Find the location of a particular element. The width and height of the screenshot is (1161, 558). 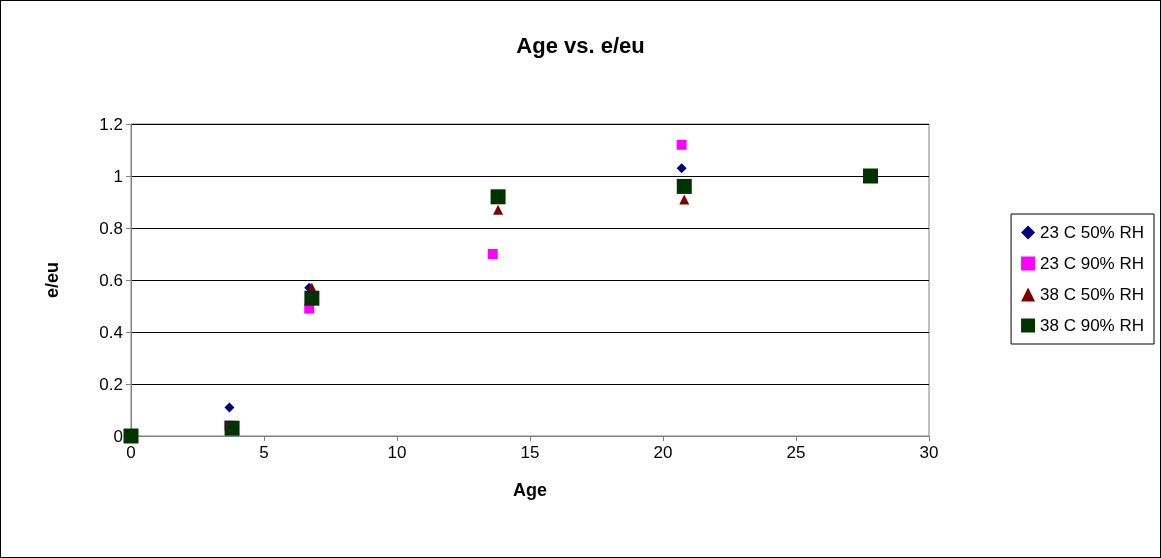

x-axis-title: Age is located at coordinates (530, 490).